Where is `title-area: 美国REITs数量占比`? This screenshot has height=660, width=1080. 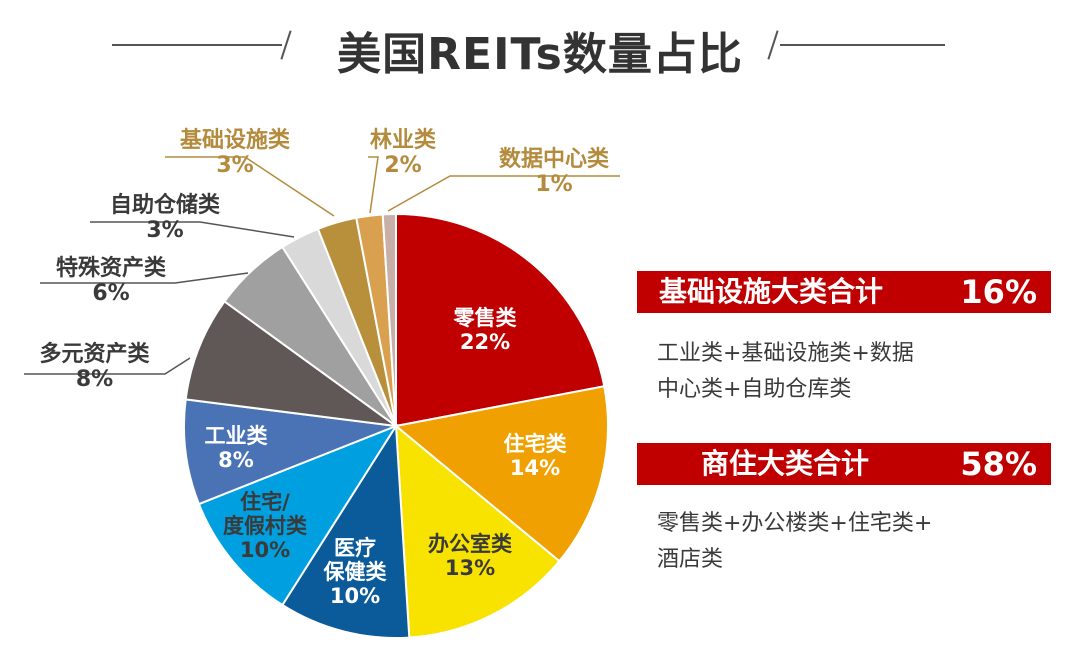 title-area: 美国REITs数量占比 is located at coordinates (540, 45).